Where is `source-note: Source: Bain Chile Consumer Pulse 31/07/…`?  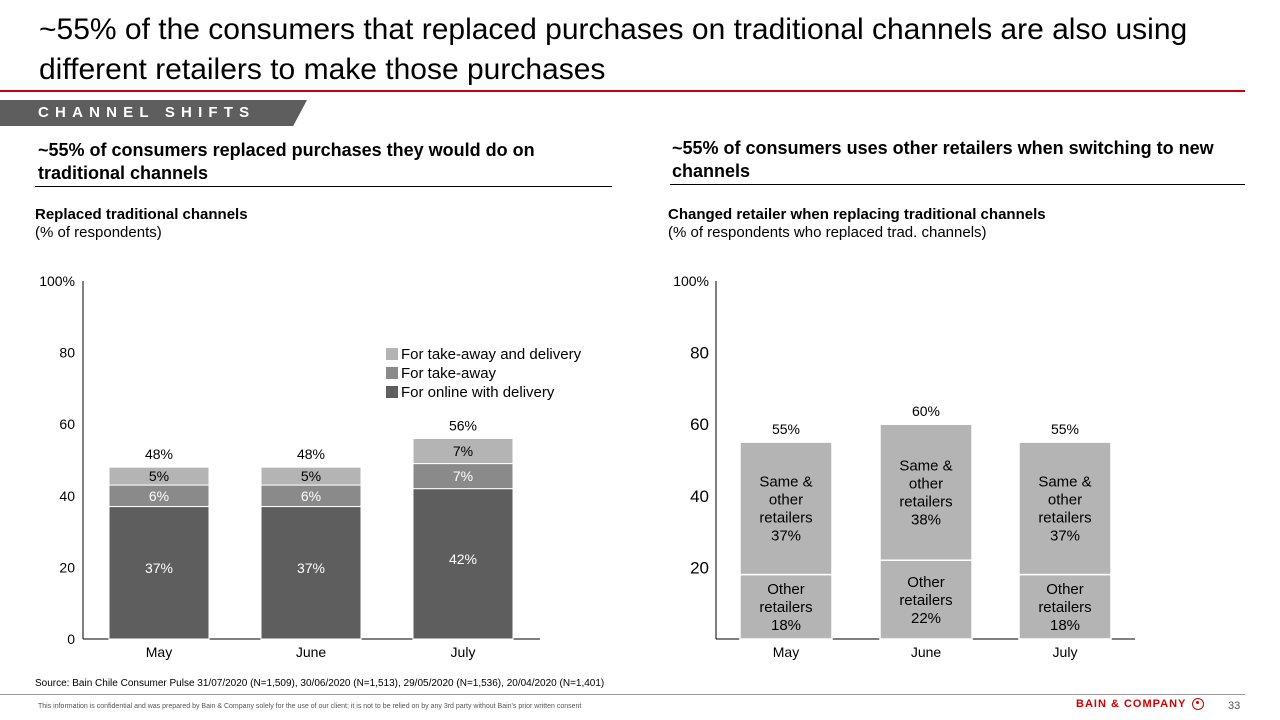 source-note: Source: Bain Chile Consumer Pulse 31/07/… is located at coordinates (320, 683).